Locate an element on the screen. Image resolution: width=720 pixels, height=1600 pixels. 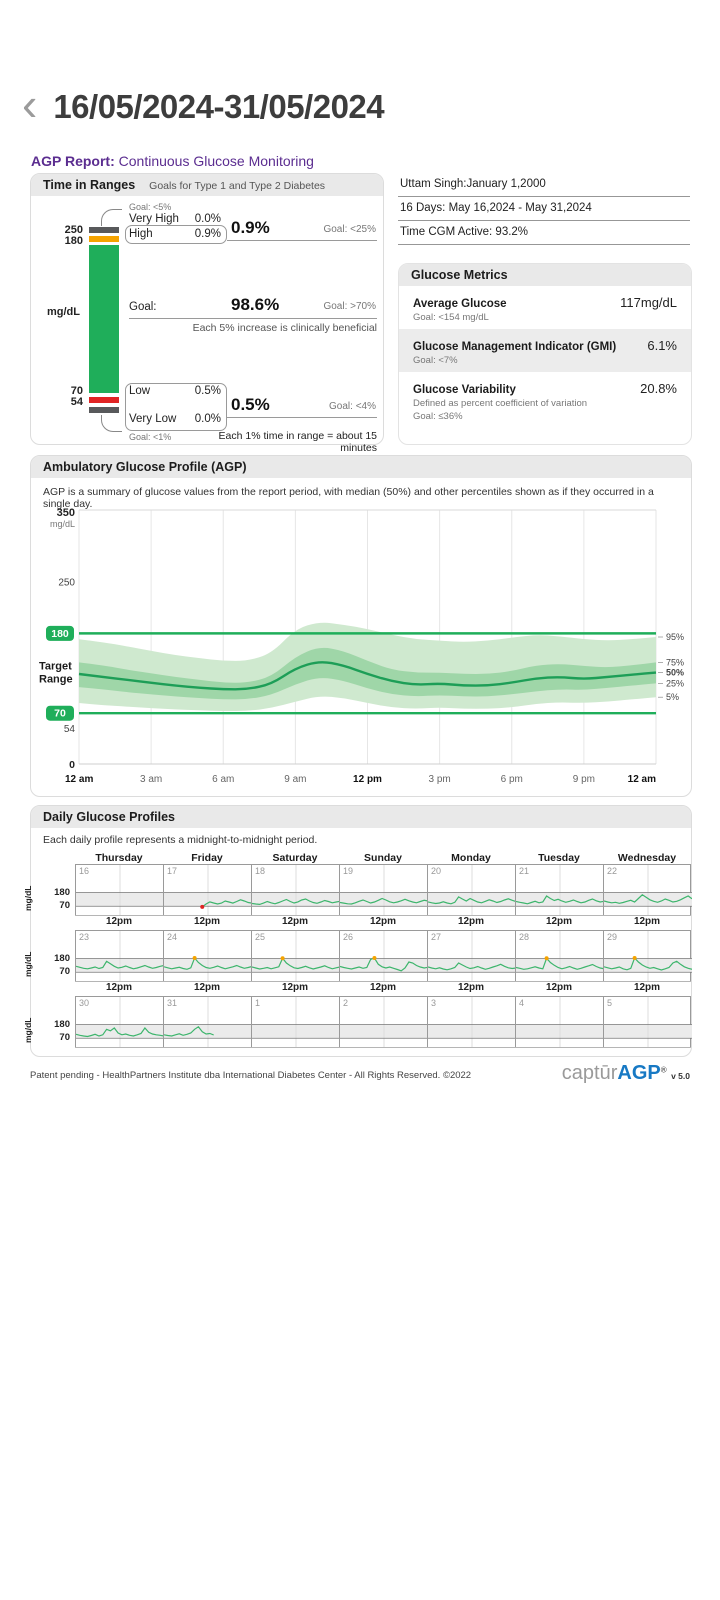
patient-name-dob: Uttam Singh:January 1,2000 is located at coordinates (544, 185).